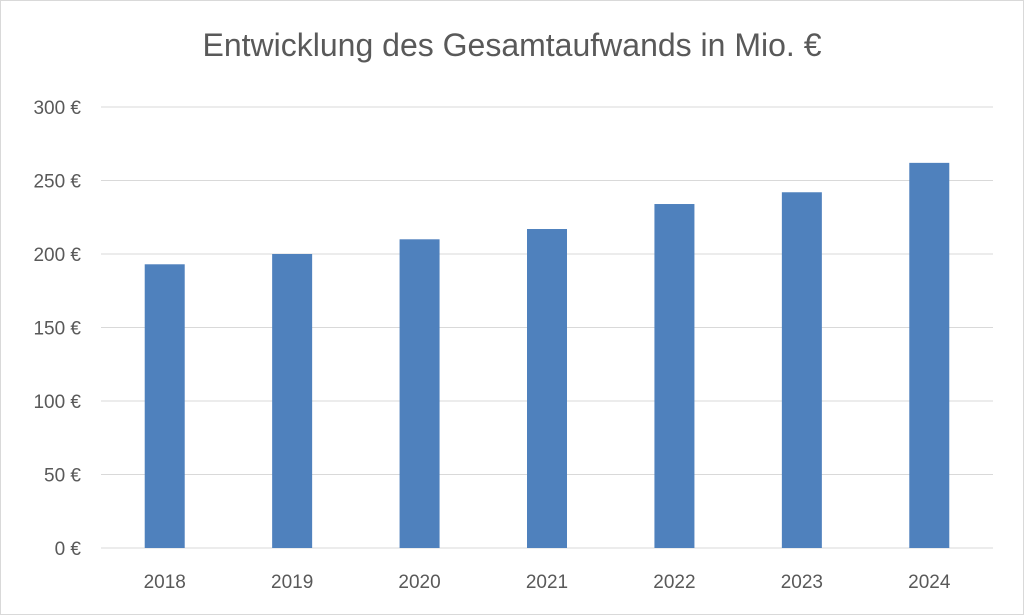  I want to click on y-tick-label: 250 €, so click(57, 182).